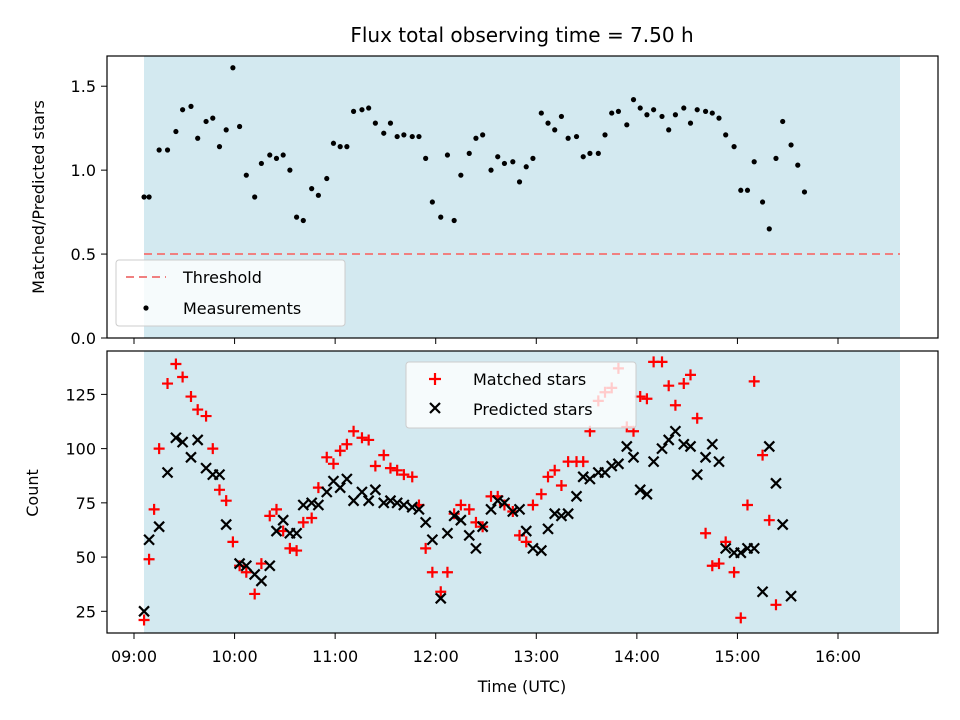 The image size is (960, 720). Describe the element at coordinates (32, 493) in the screenshot. I see `bottom-y-axis-label: Count` at that location.